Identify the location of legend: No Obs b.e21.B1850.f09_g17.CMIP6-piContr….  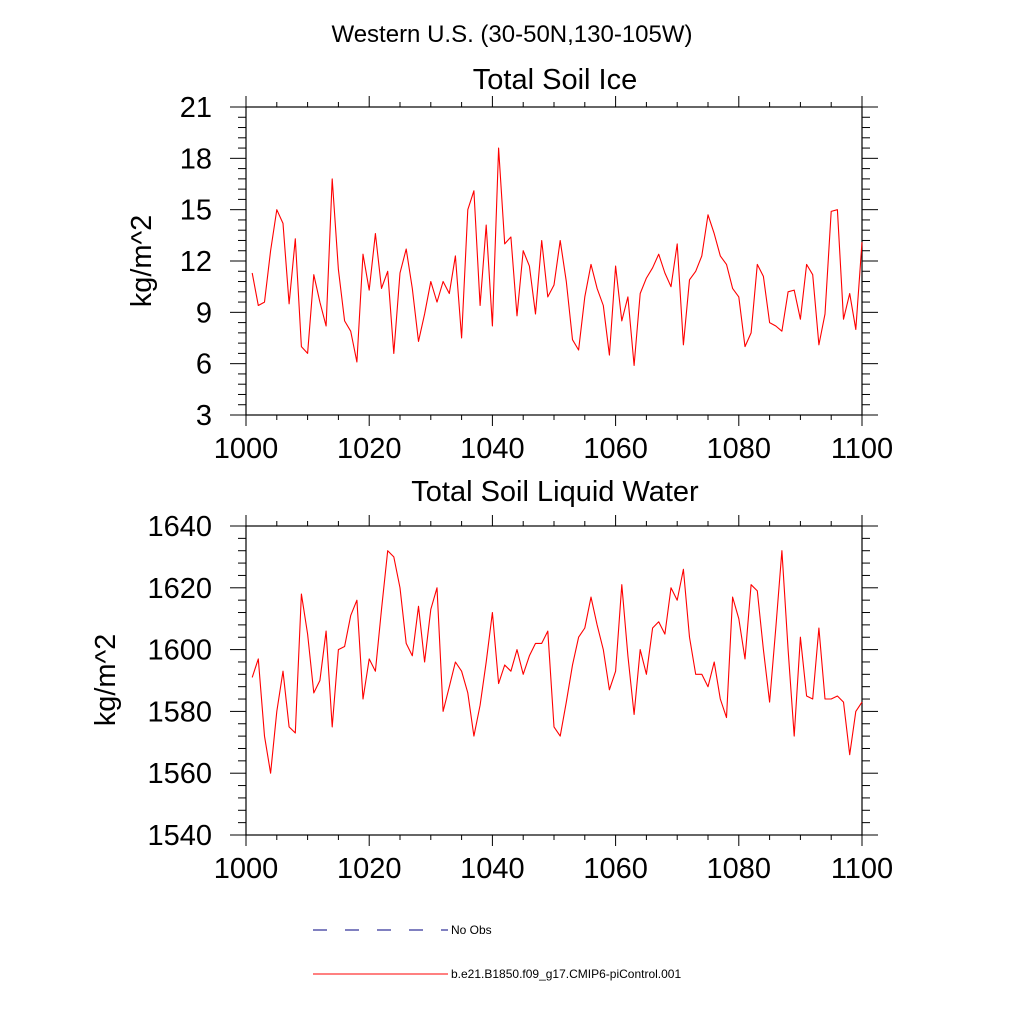
(497, 952).